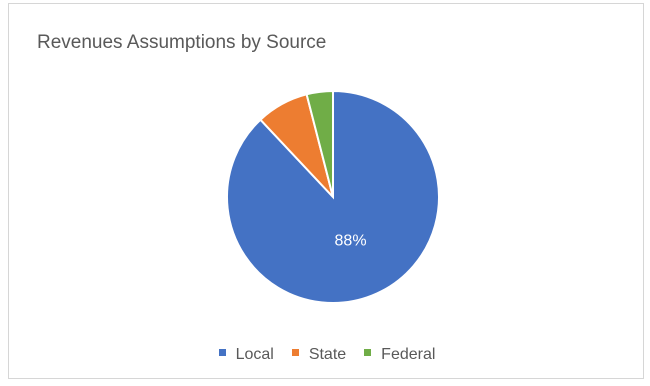 The width and height of the screenshot is (650, 386). What do you see at coordinates (295, 353) in the screenshot?
I see `legend-swatch-state` at bounding box center [295, 353].